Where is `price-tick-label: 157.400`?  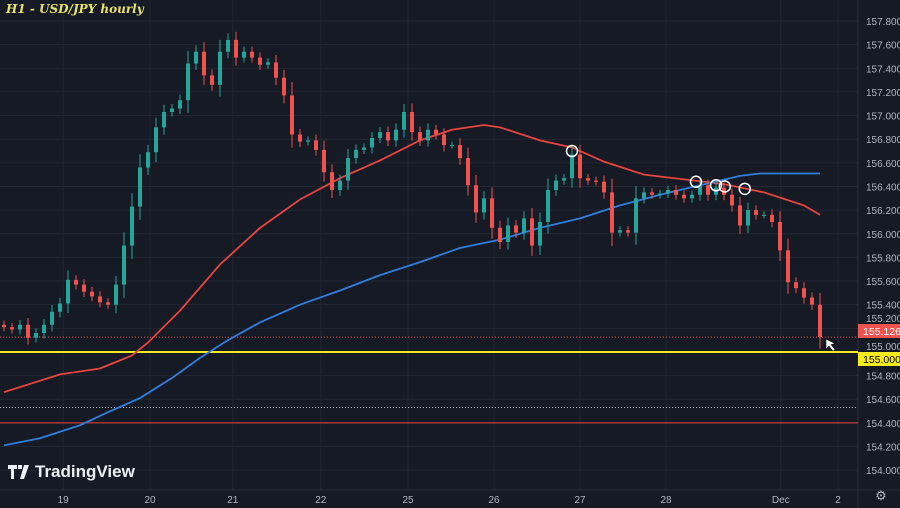
price-tick-label: 157.400 is located at coordinates (883, 69).